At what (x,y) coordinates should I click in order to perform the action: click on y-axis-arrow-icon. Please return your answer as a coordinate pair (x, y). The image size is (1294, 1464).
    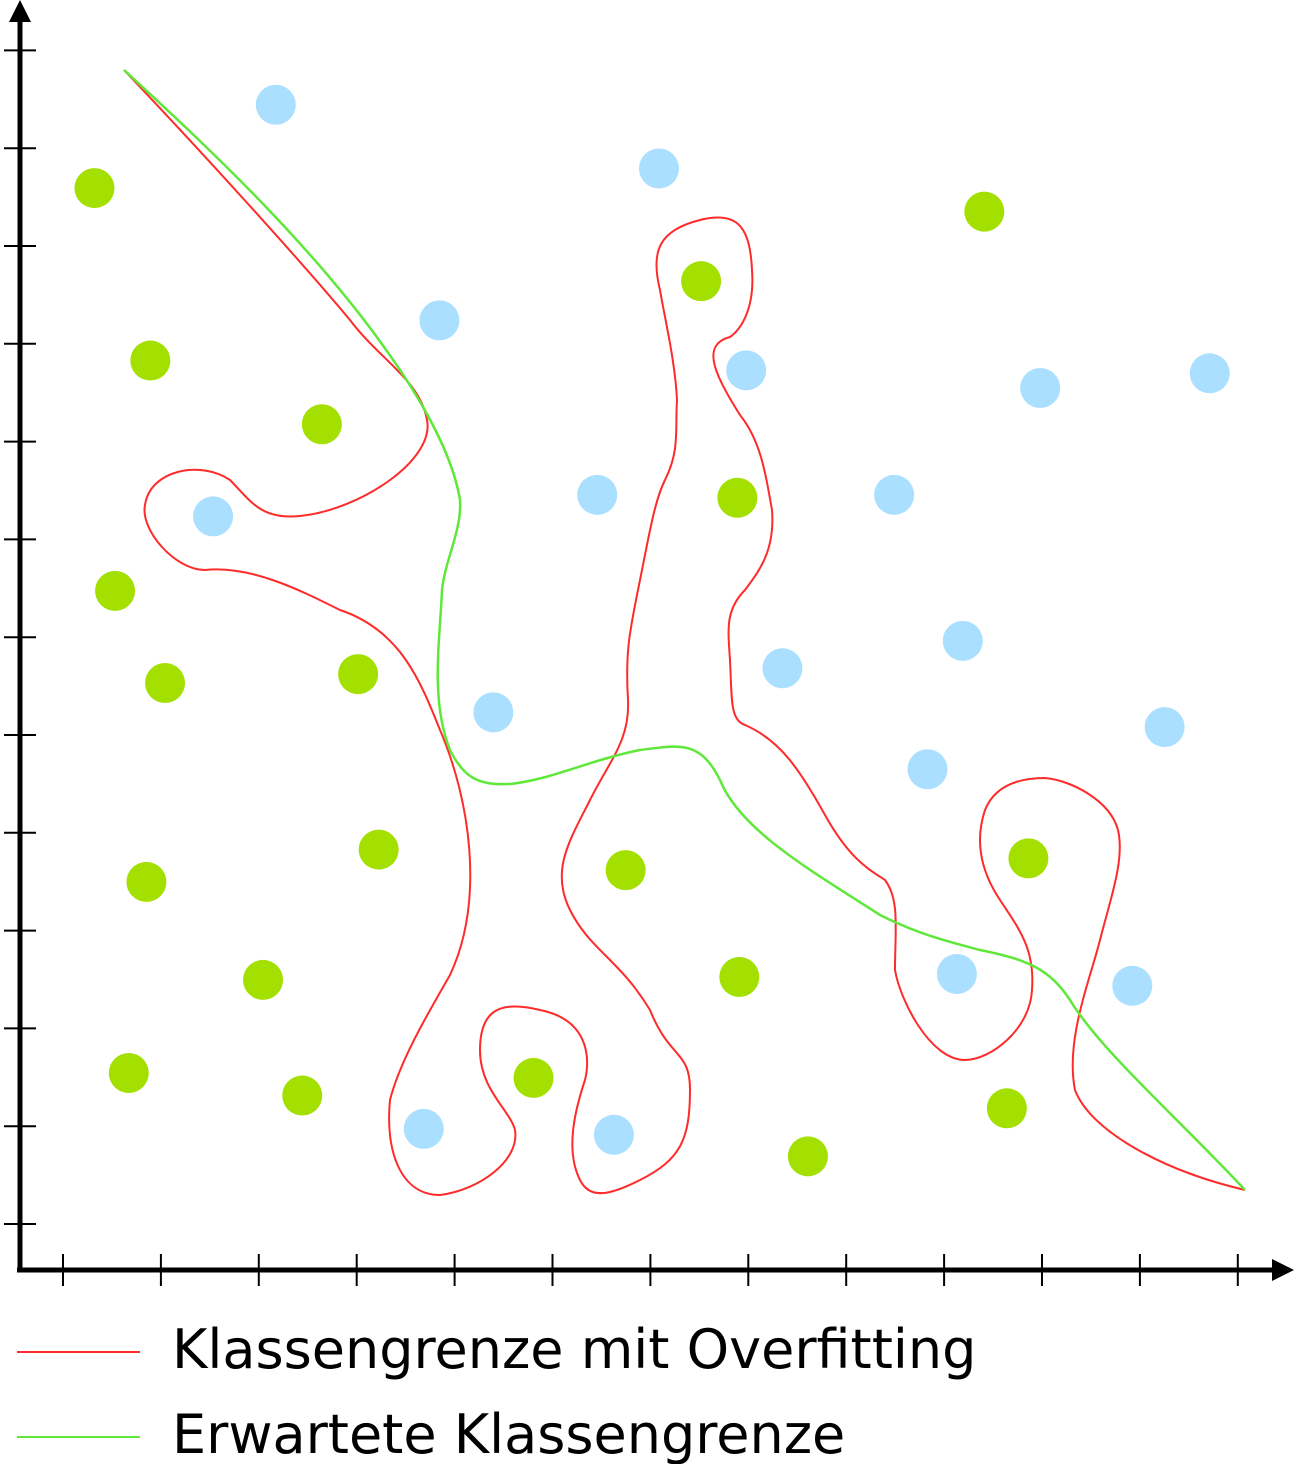
    Looking at the image, I should click on (20, 11).